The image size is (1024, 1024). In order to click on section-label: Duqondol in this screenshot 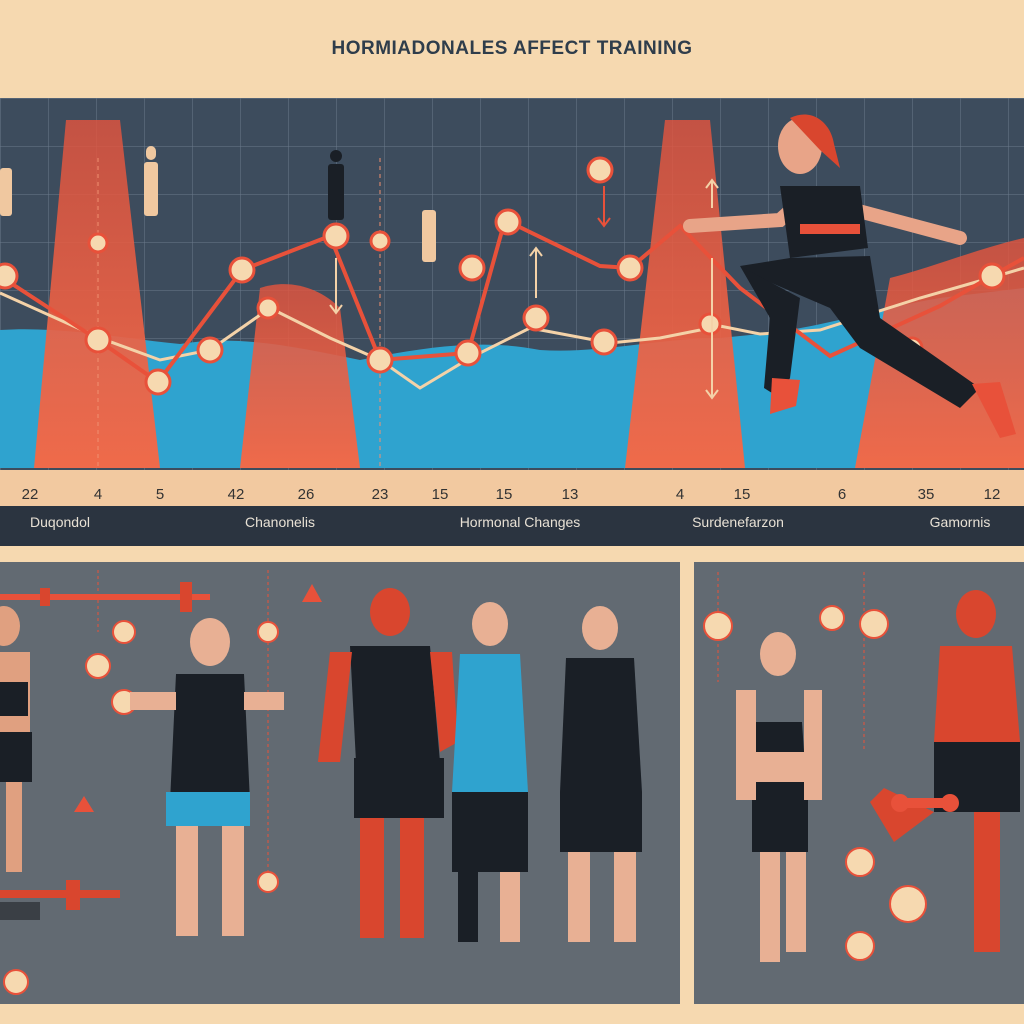, I will do `click(60, 522)`.